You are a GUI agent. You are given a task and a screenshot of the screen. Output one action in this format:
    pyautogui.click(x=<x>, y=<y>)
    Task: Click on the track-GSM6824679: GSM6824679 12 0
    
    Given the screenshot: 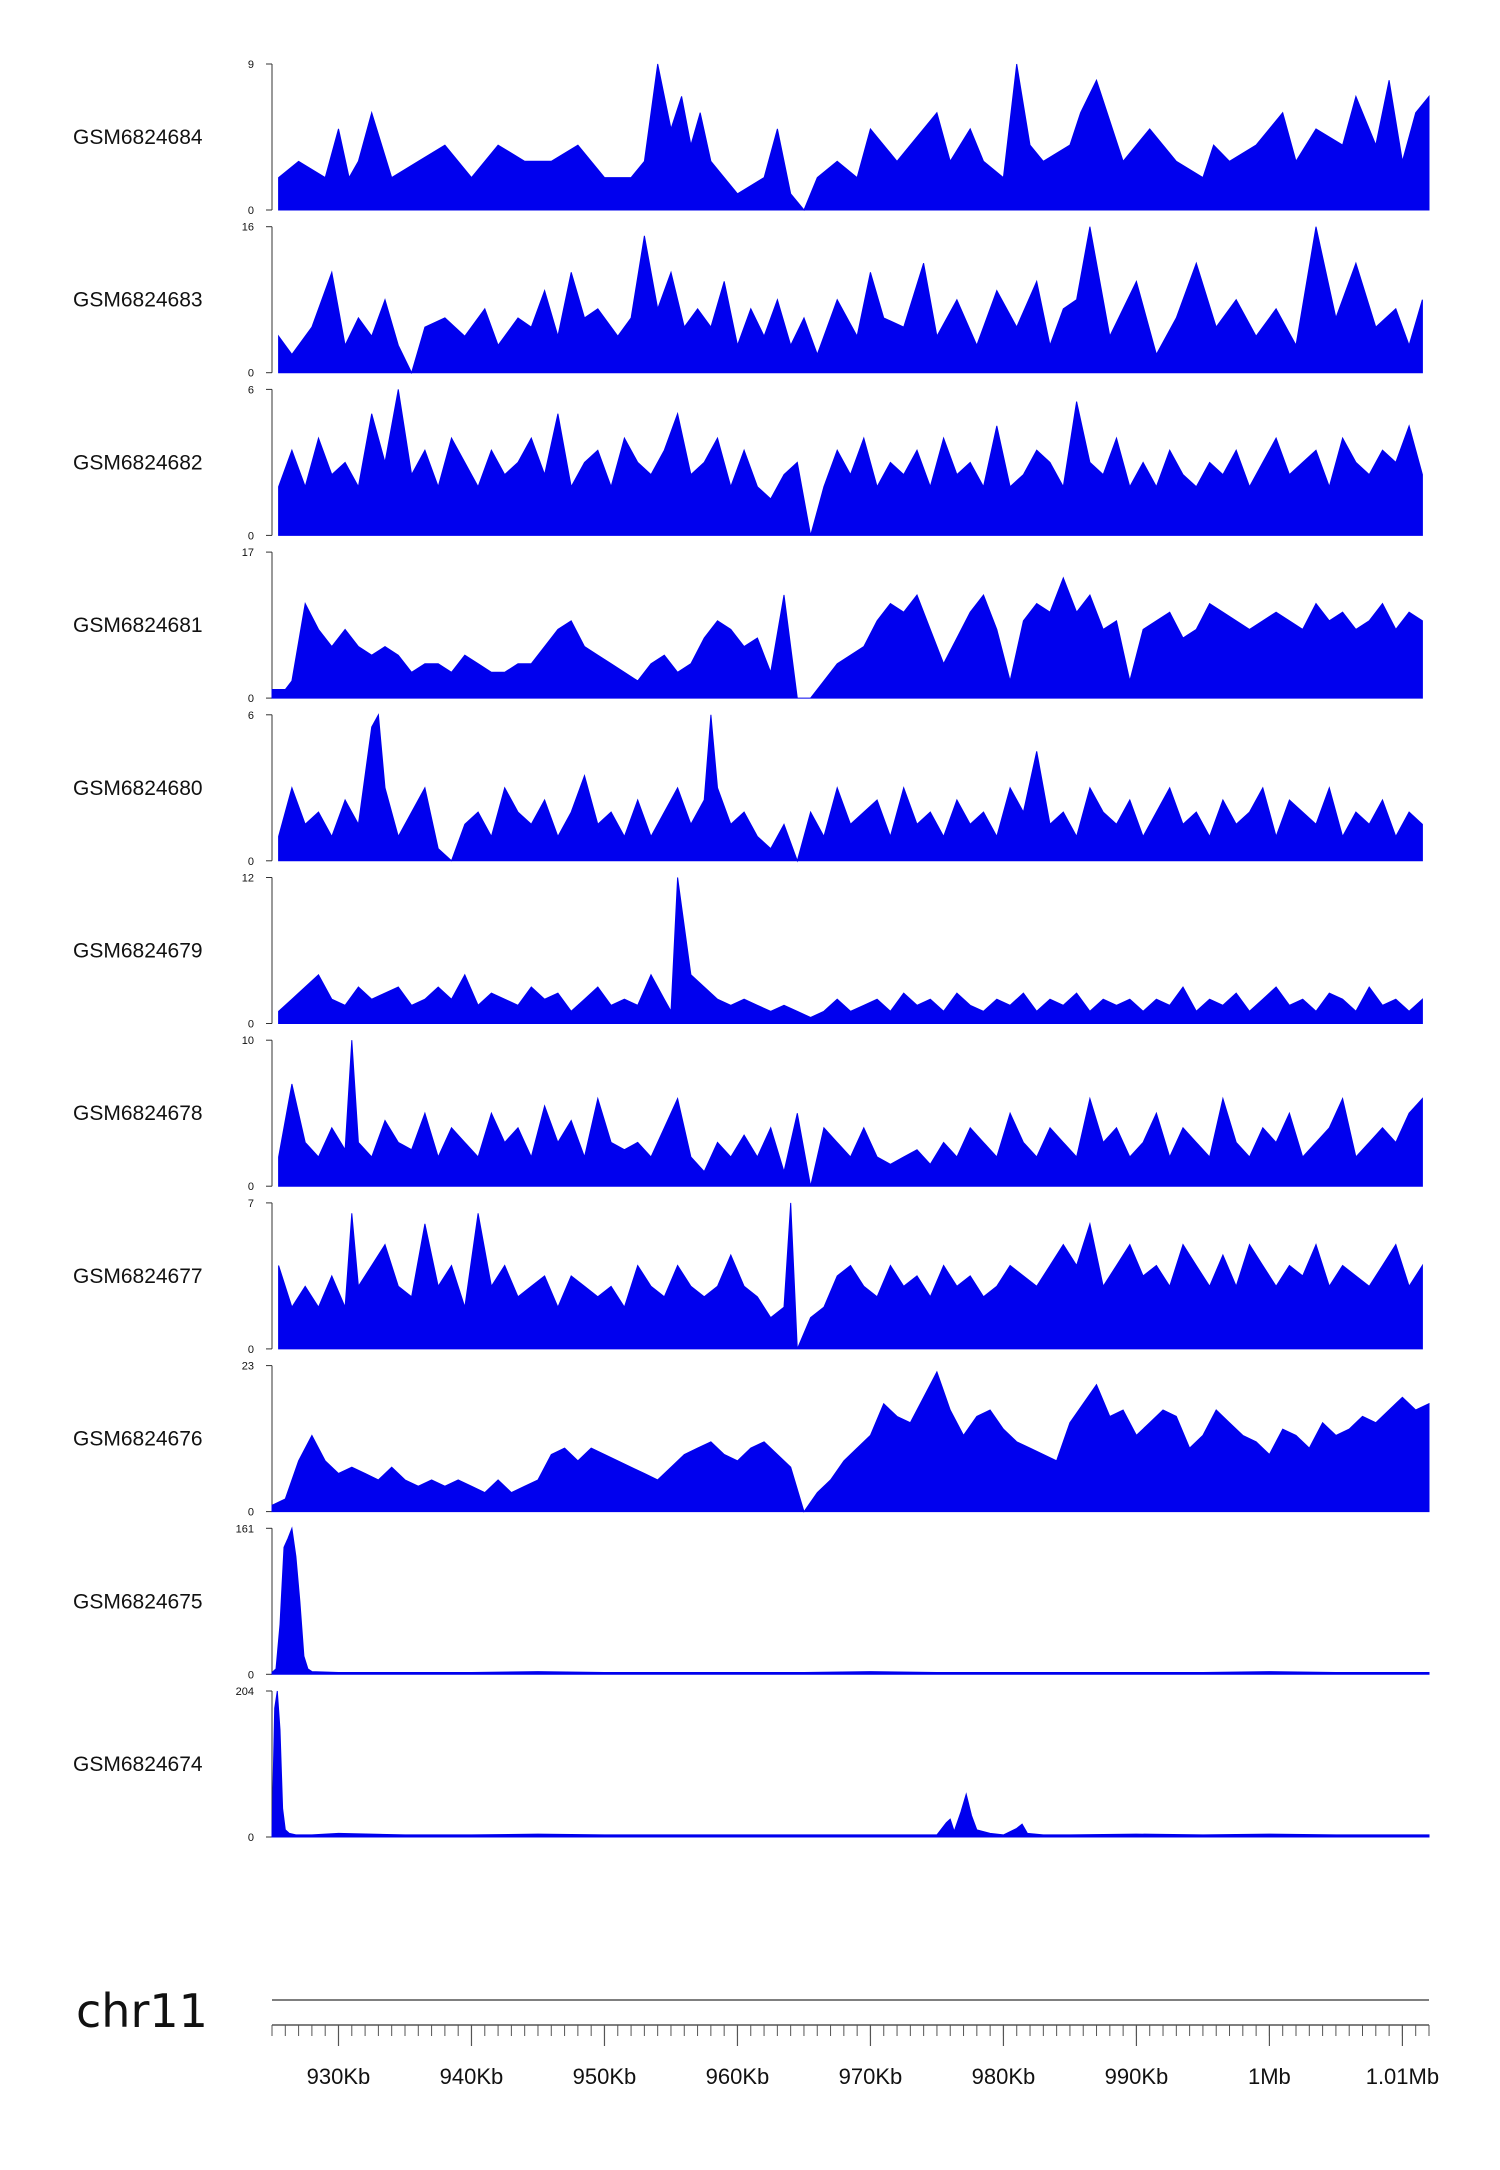 What is the action you would take?
    pyautogui.click(x=748, y=952)
    